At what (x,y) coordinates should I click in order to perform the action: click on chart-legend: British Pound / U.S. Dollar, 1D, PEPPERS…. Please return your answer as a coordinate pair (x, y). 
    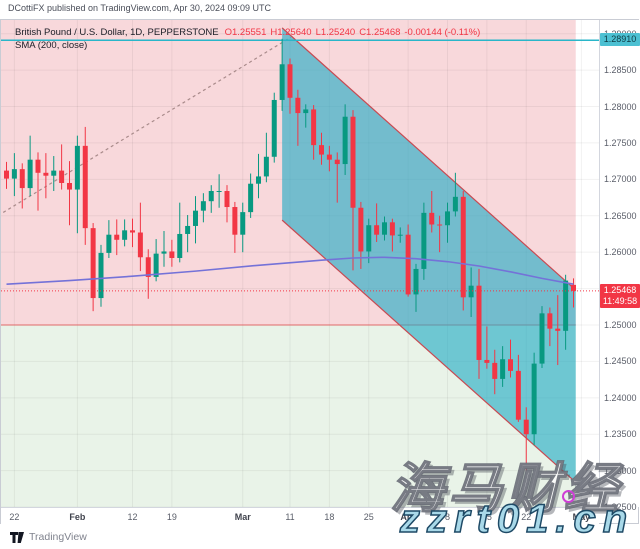
    Looking at the image, I should click on (247, 39).